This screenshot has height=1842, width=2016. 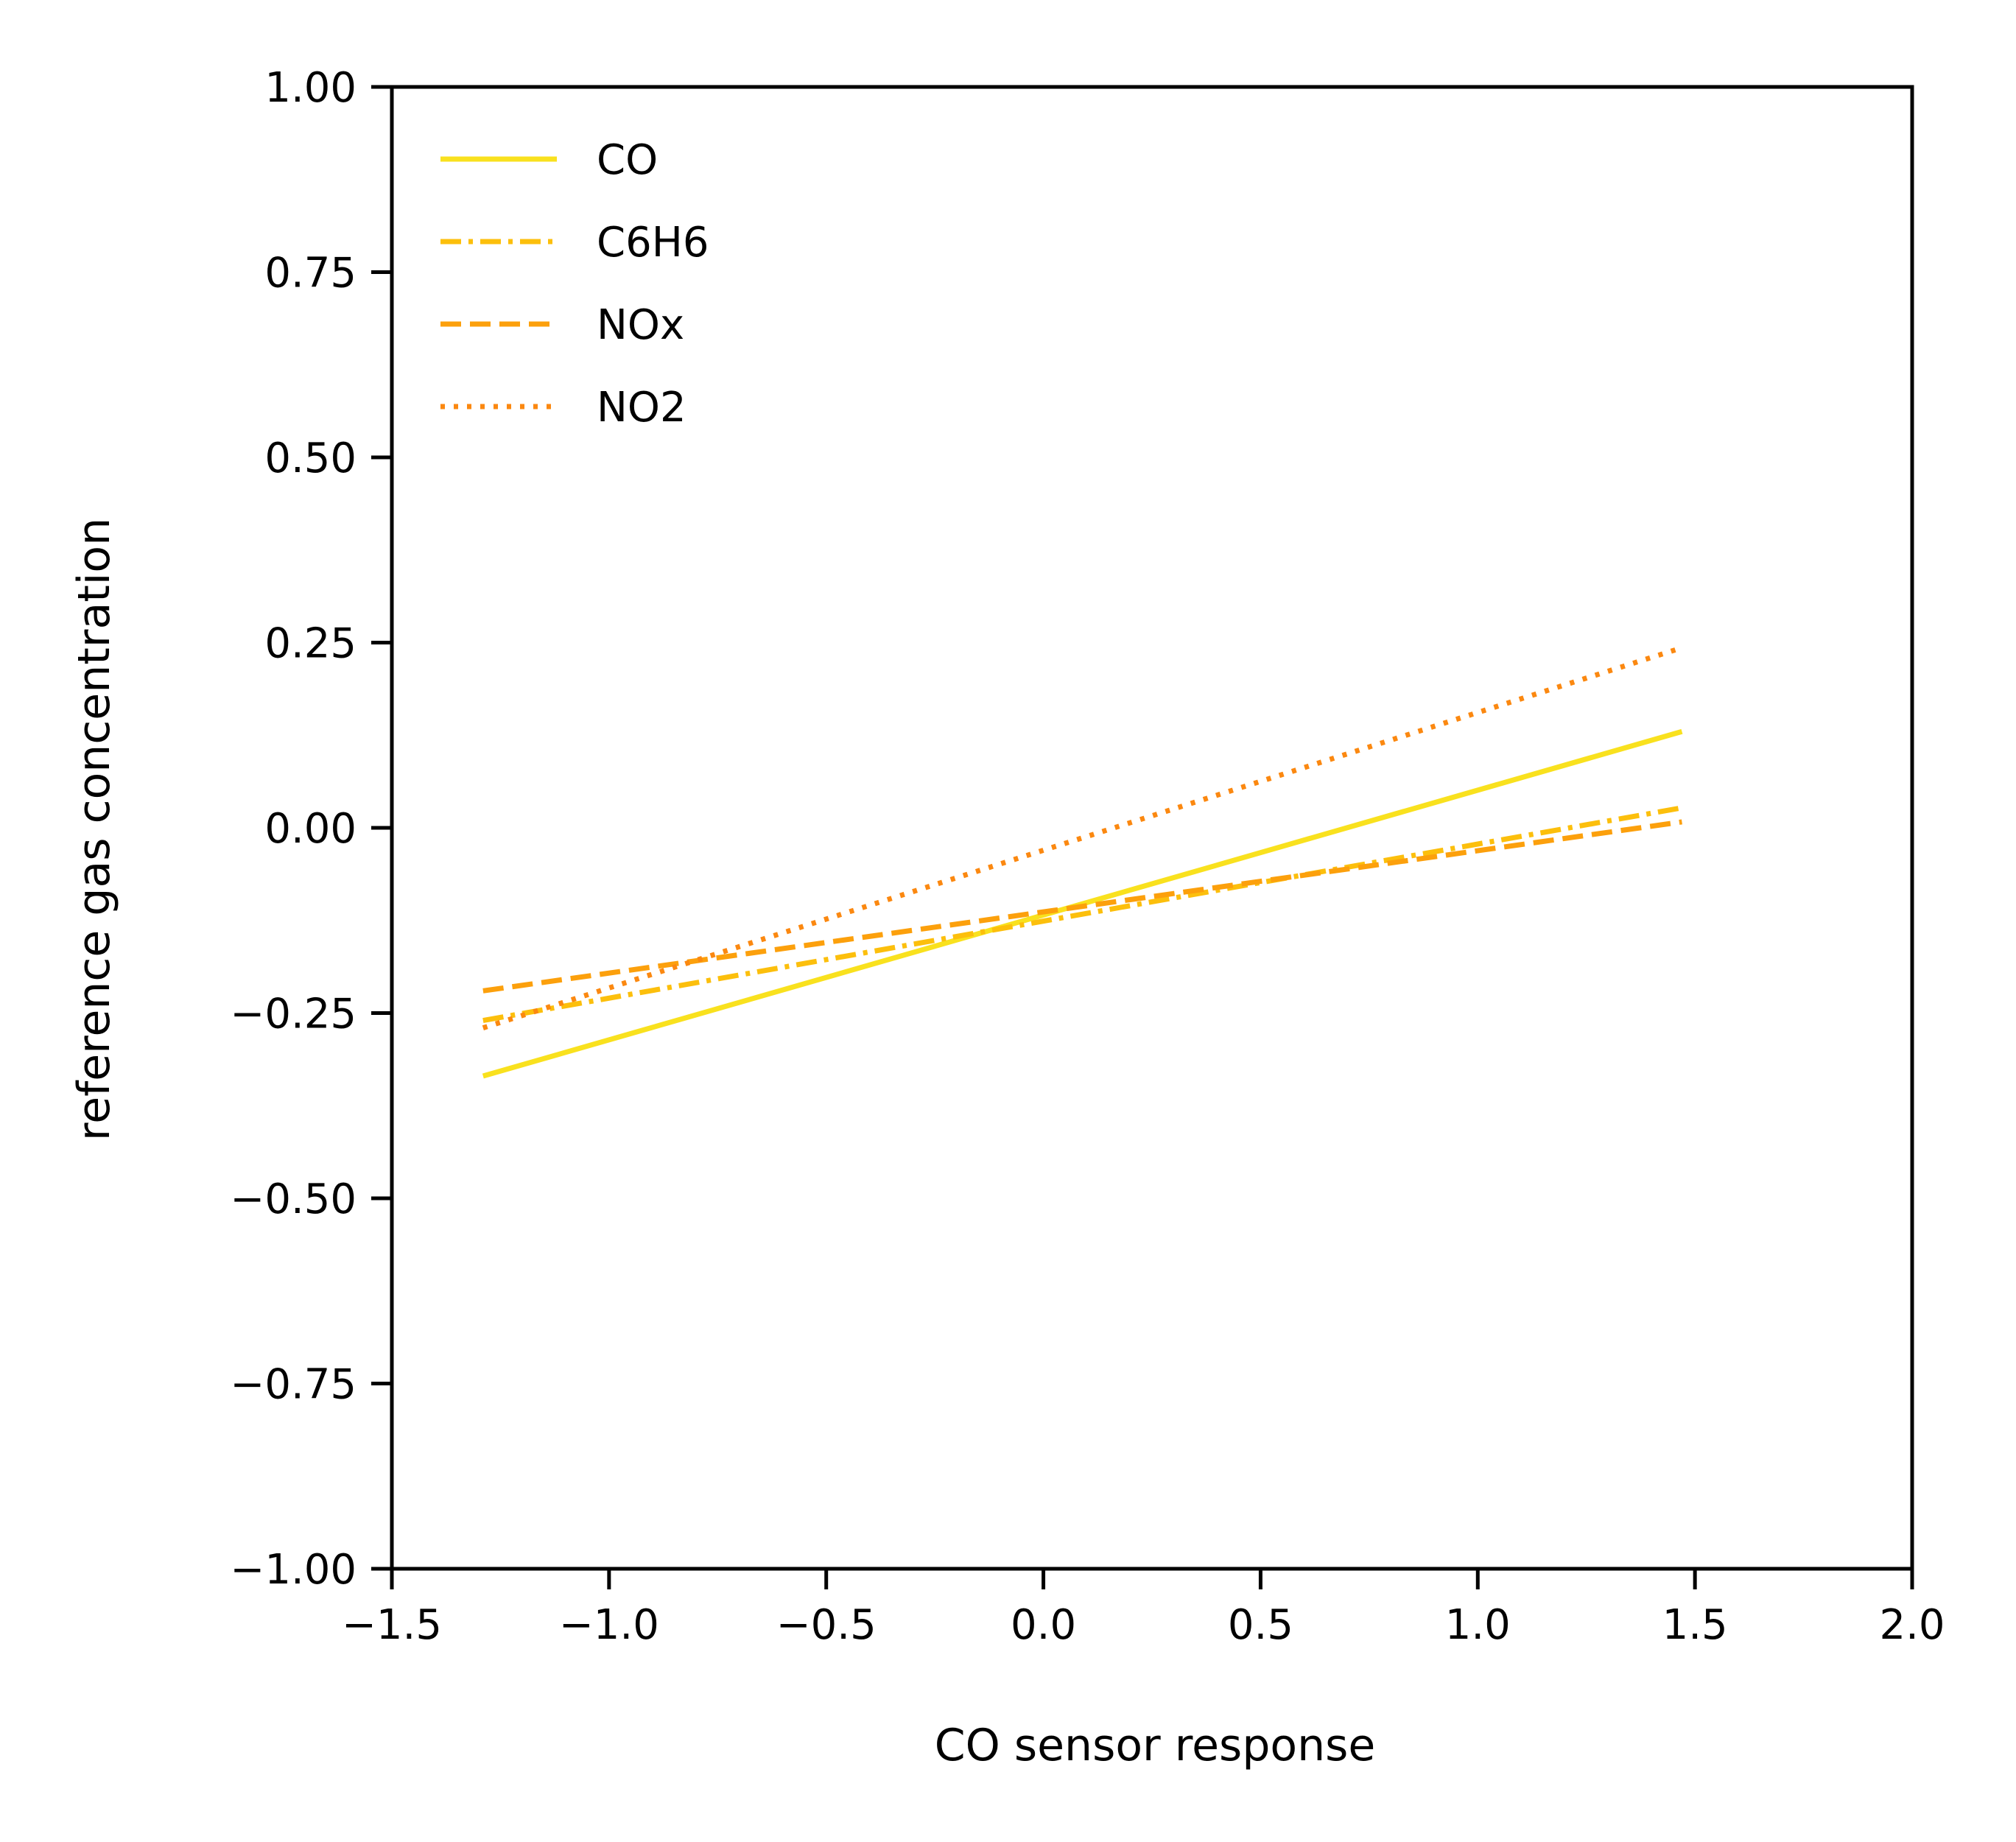 What do you see at coordinates (609, 1625) in the screenshot?
I see `x-tick-label: −1.0` at bounding box center [609, 1625].